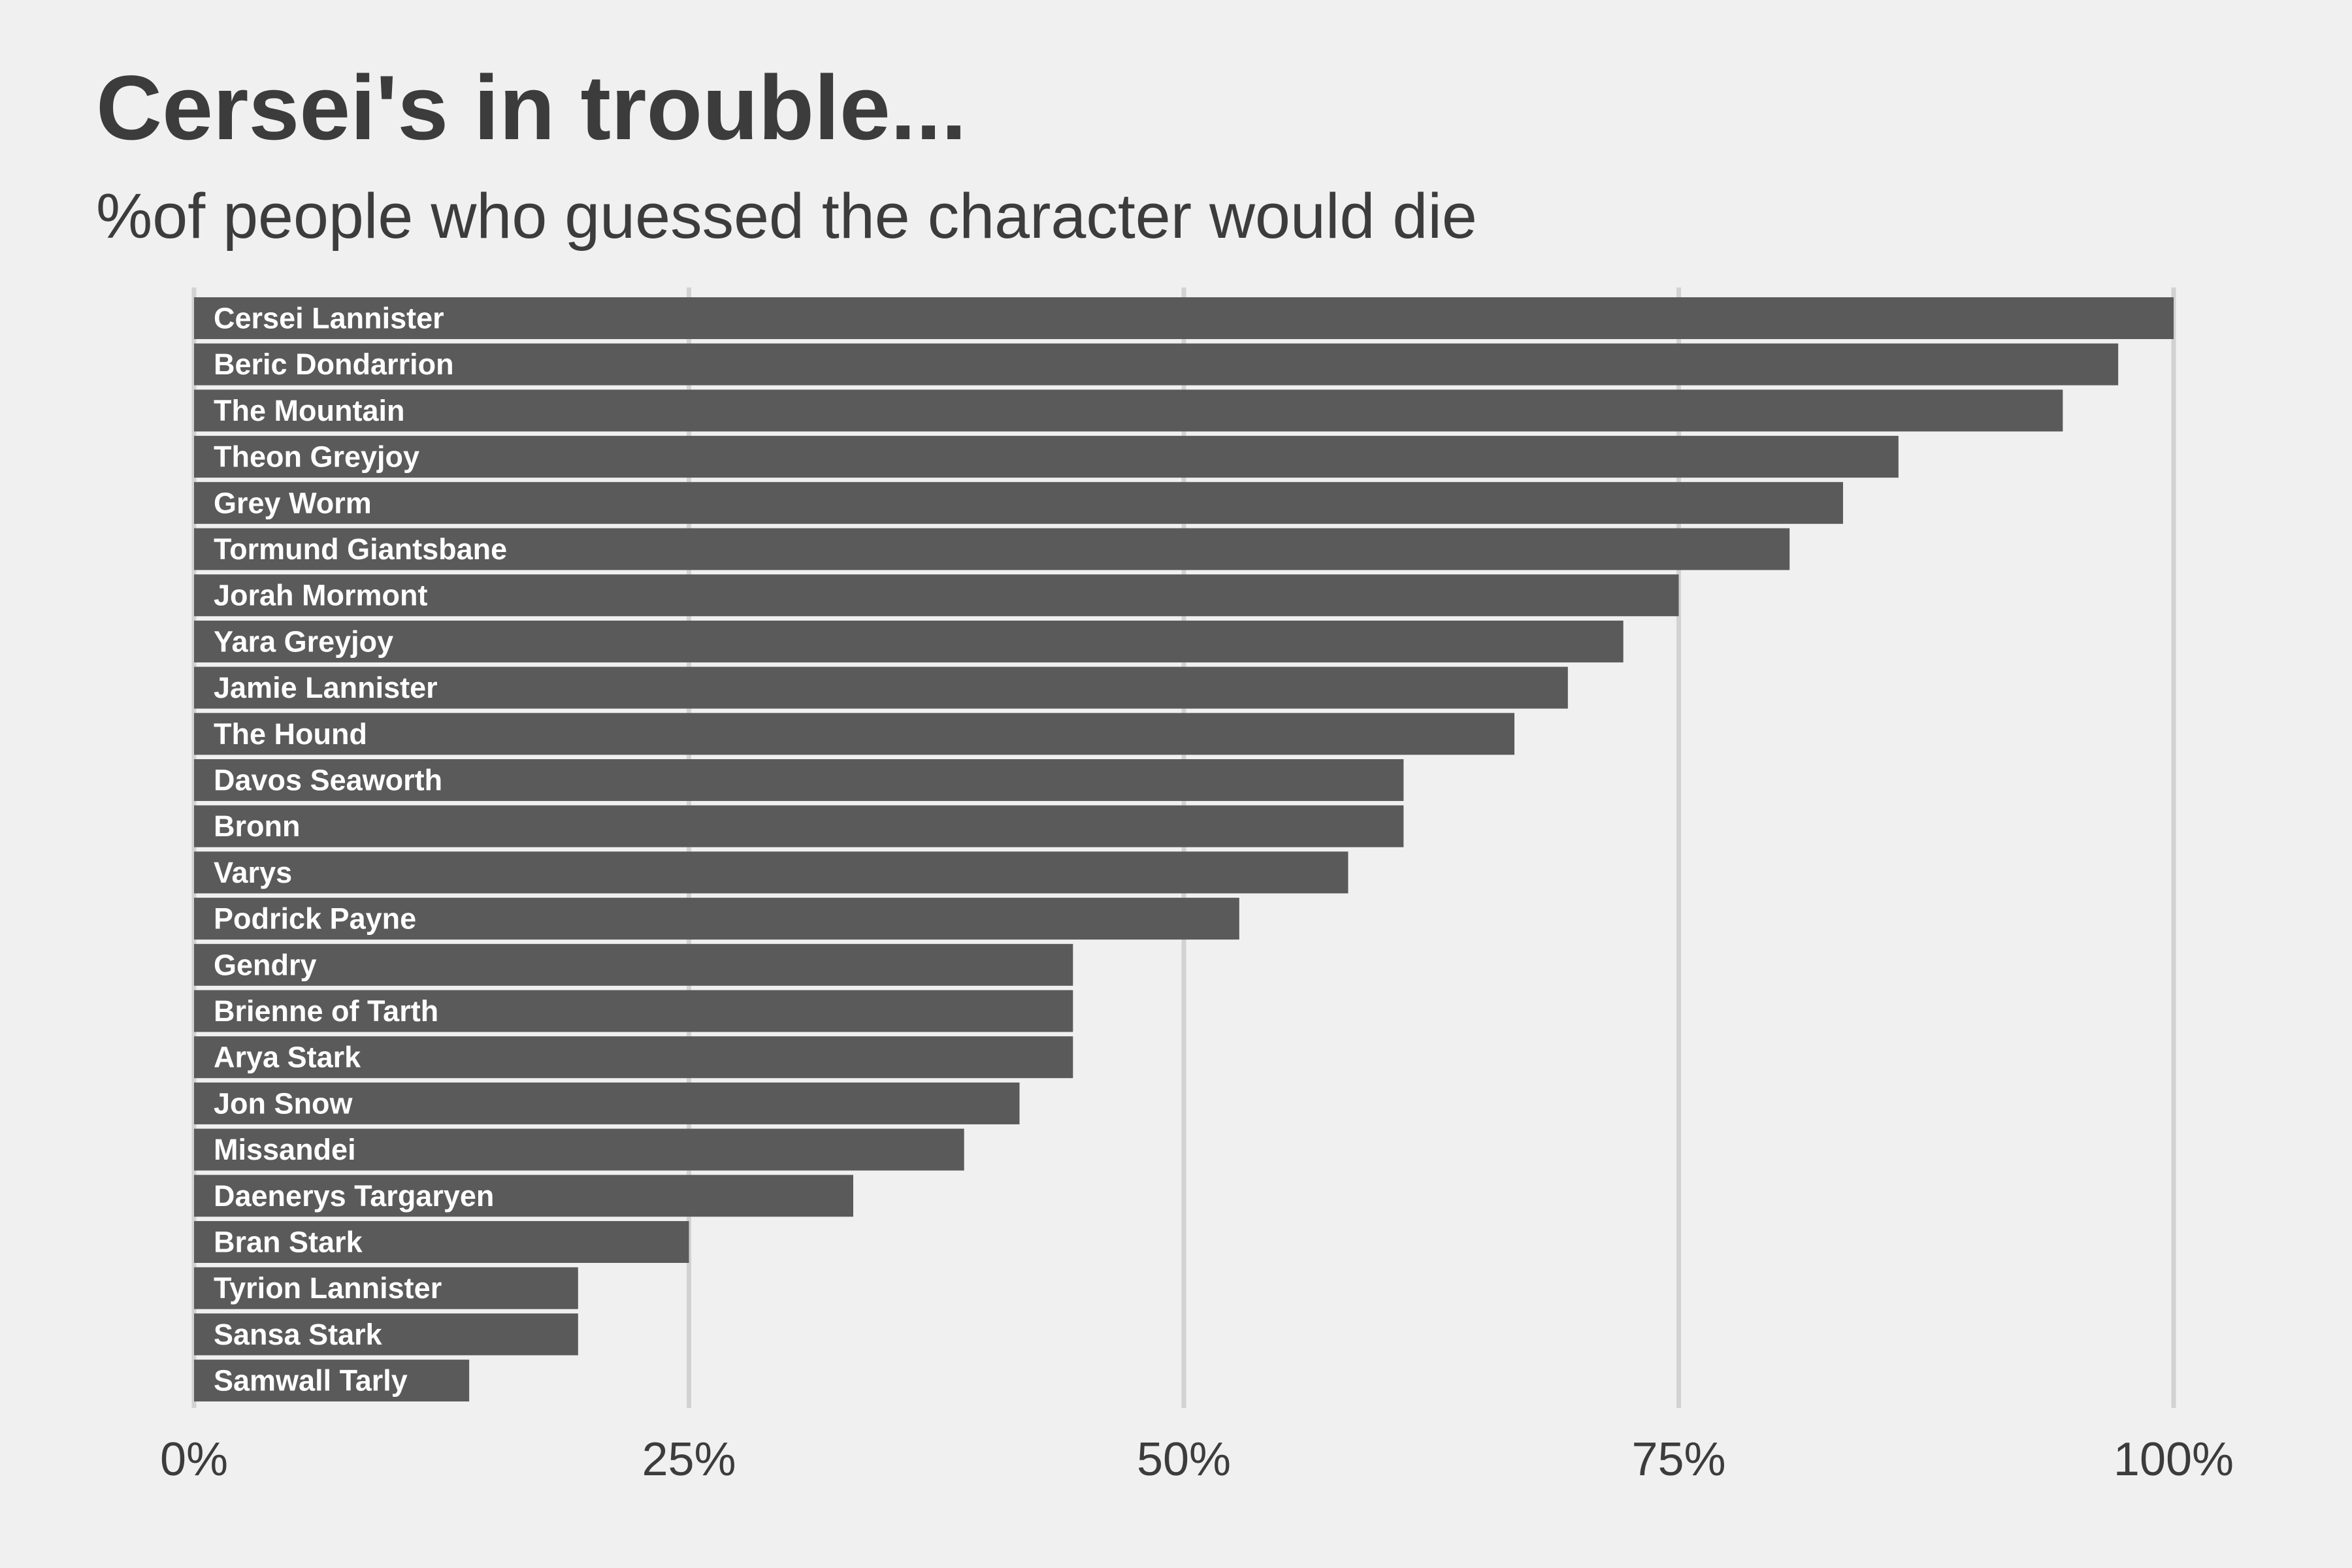 This screenshot has height=1568, width=2352. Describe the element at coordinates (315, 919) in the screenshot. I see `bar-label: Podrick Payne` at that location.